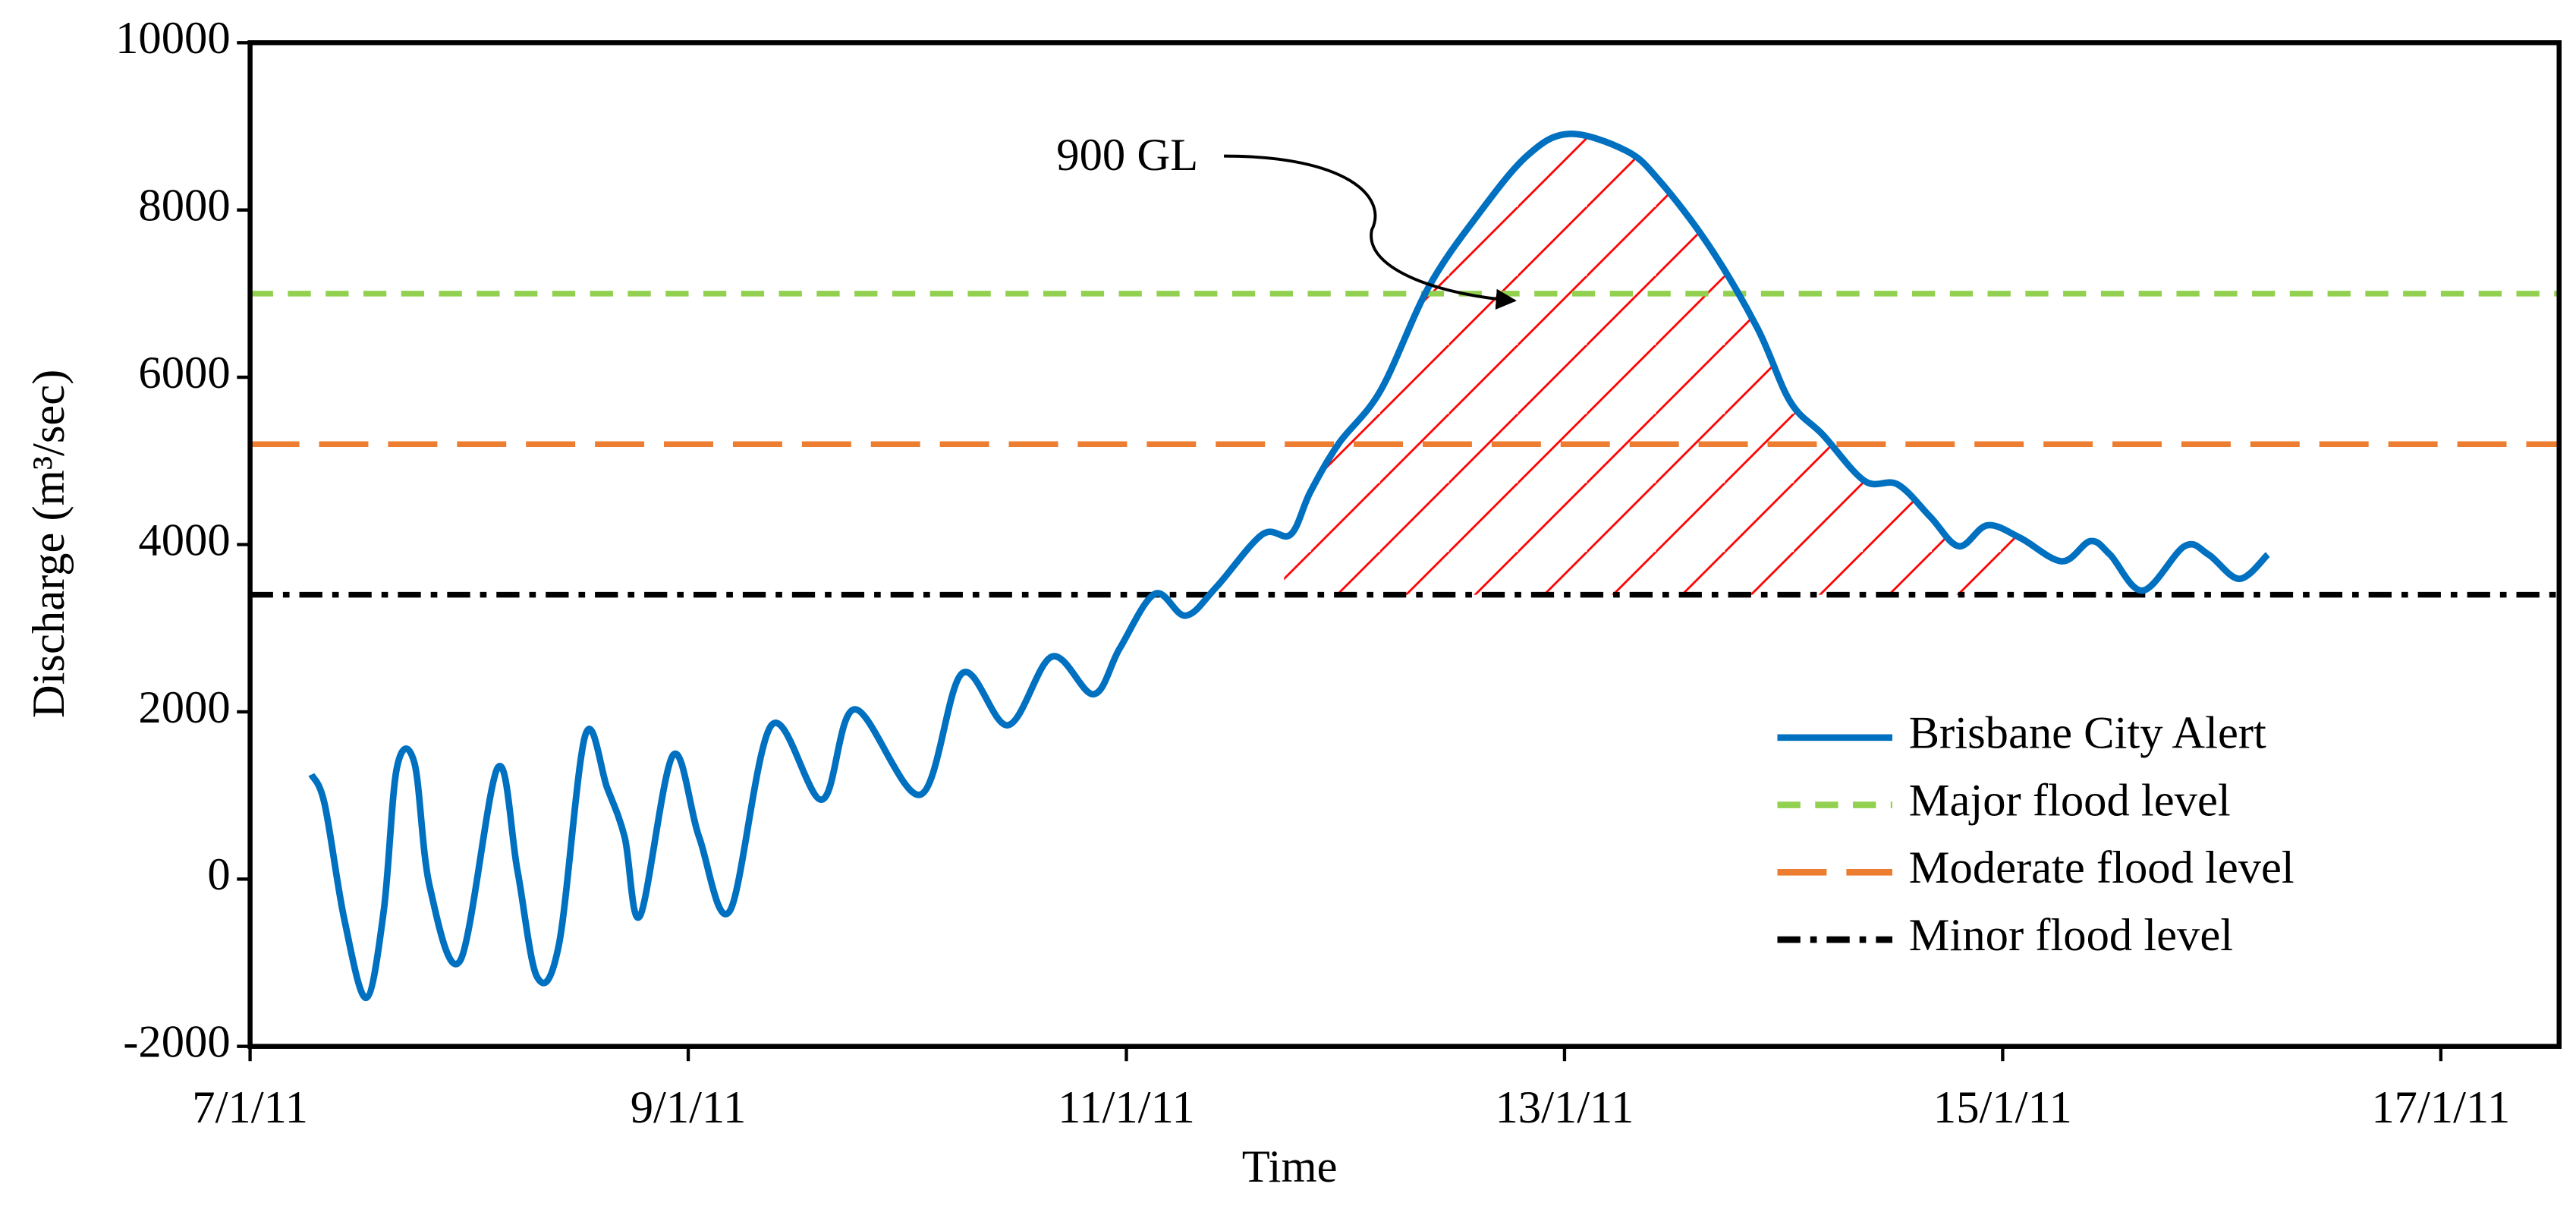 Image resolution: width=2576 pixels, height=1209 pixels. Describe the element at coordinates (2002, 1108) in the screenshot. I see `x-tick-label: 15/1/11` at that location.